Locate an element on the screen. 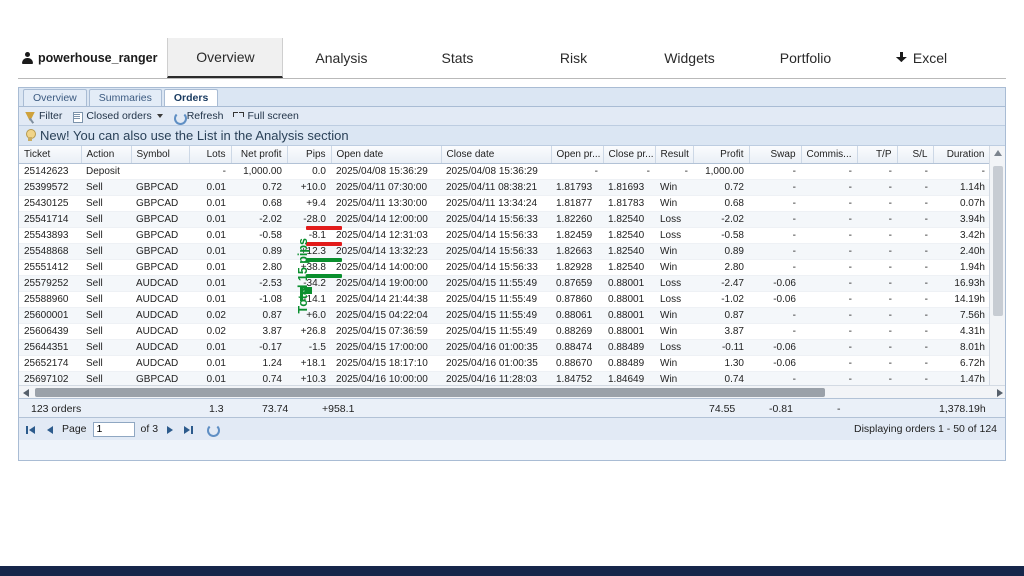 This screenshot has height=576, width=1024. scroll-right-icon is located at coordinates (1000, 393).